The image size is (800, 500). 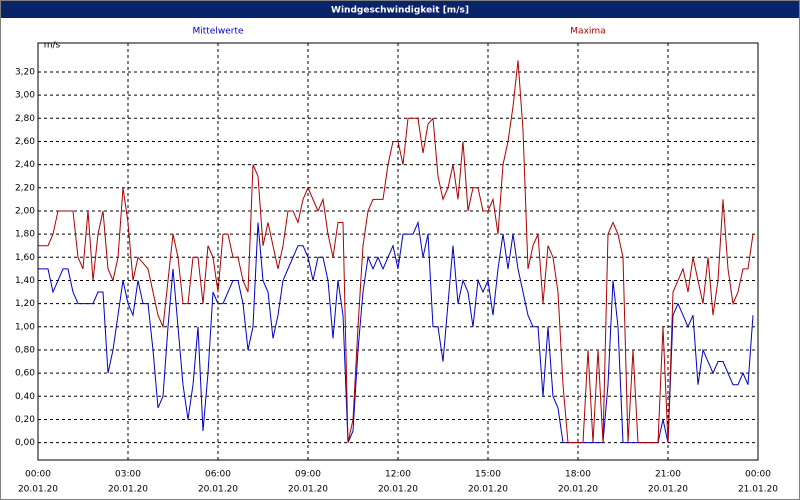 I want to click on x-tick-date: 21.01.20, so click(x=758, y=490).